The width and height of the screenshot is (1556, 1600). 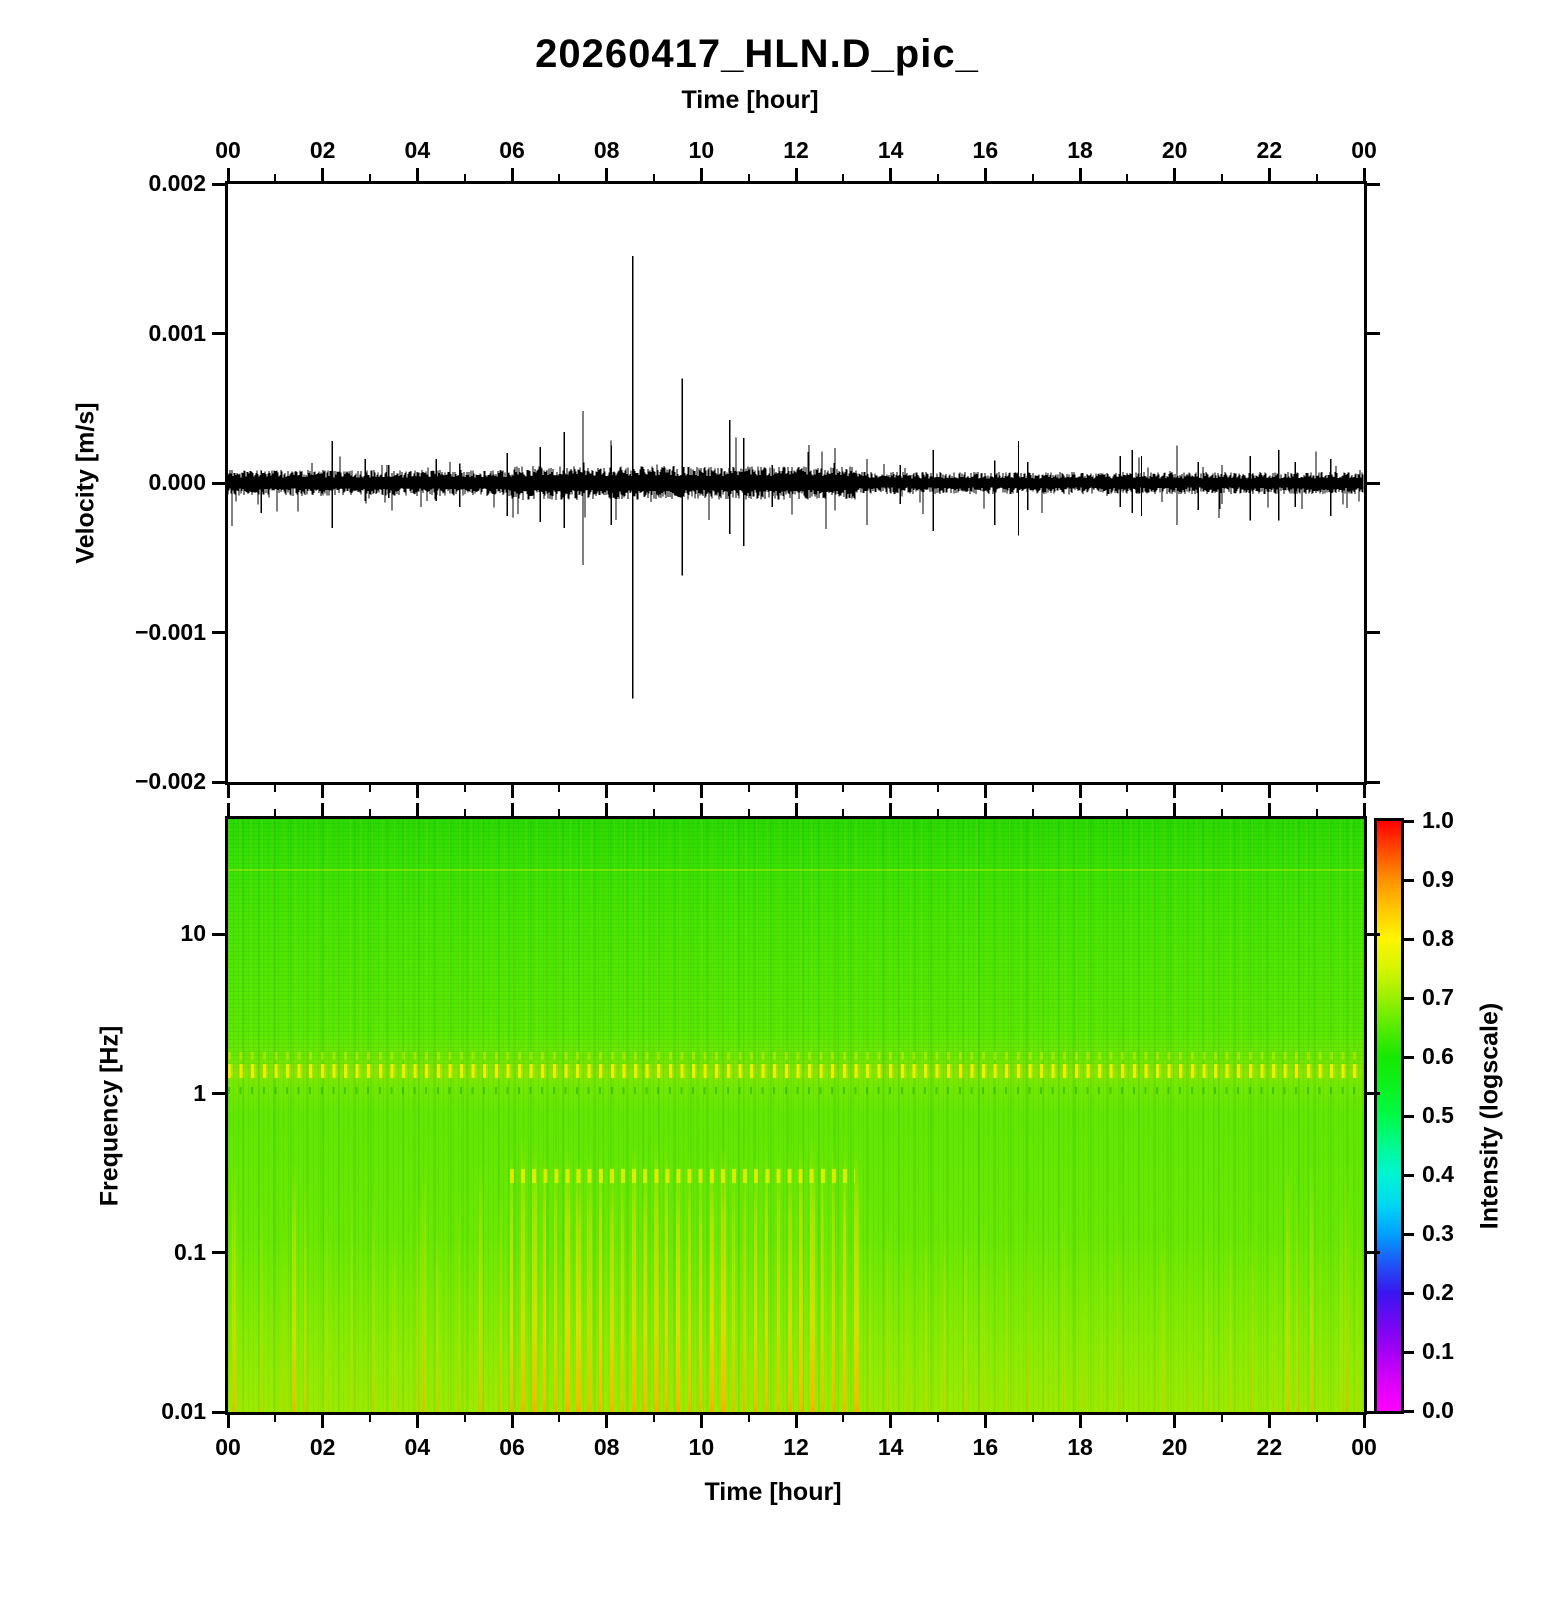 What do you see at coordinates (170, 631) in the screenshot?
I see `velocity-tick-label: −0.001` at bounding box center [170, 631].